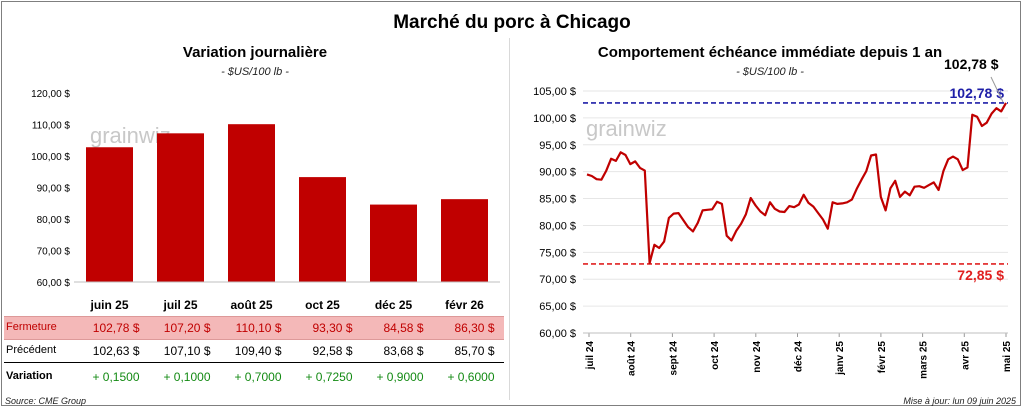 This screenshot has width=1024, height=409. What do you see at coordinates (255, 72) in the screenshot?
I see `left-chart-subtitle: - $US/100 lb -` at bounding box center [255, 72].